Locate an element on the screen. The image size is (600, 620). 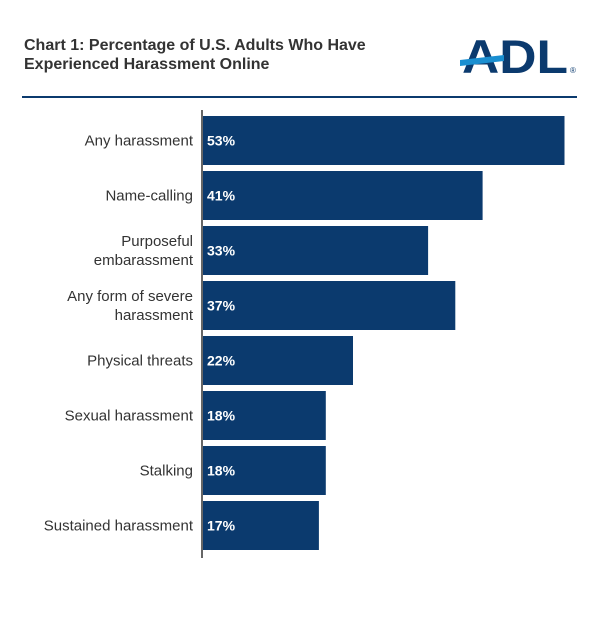
header-divider is located at coordinates (299, 97).